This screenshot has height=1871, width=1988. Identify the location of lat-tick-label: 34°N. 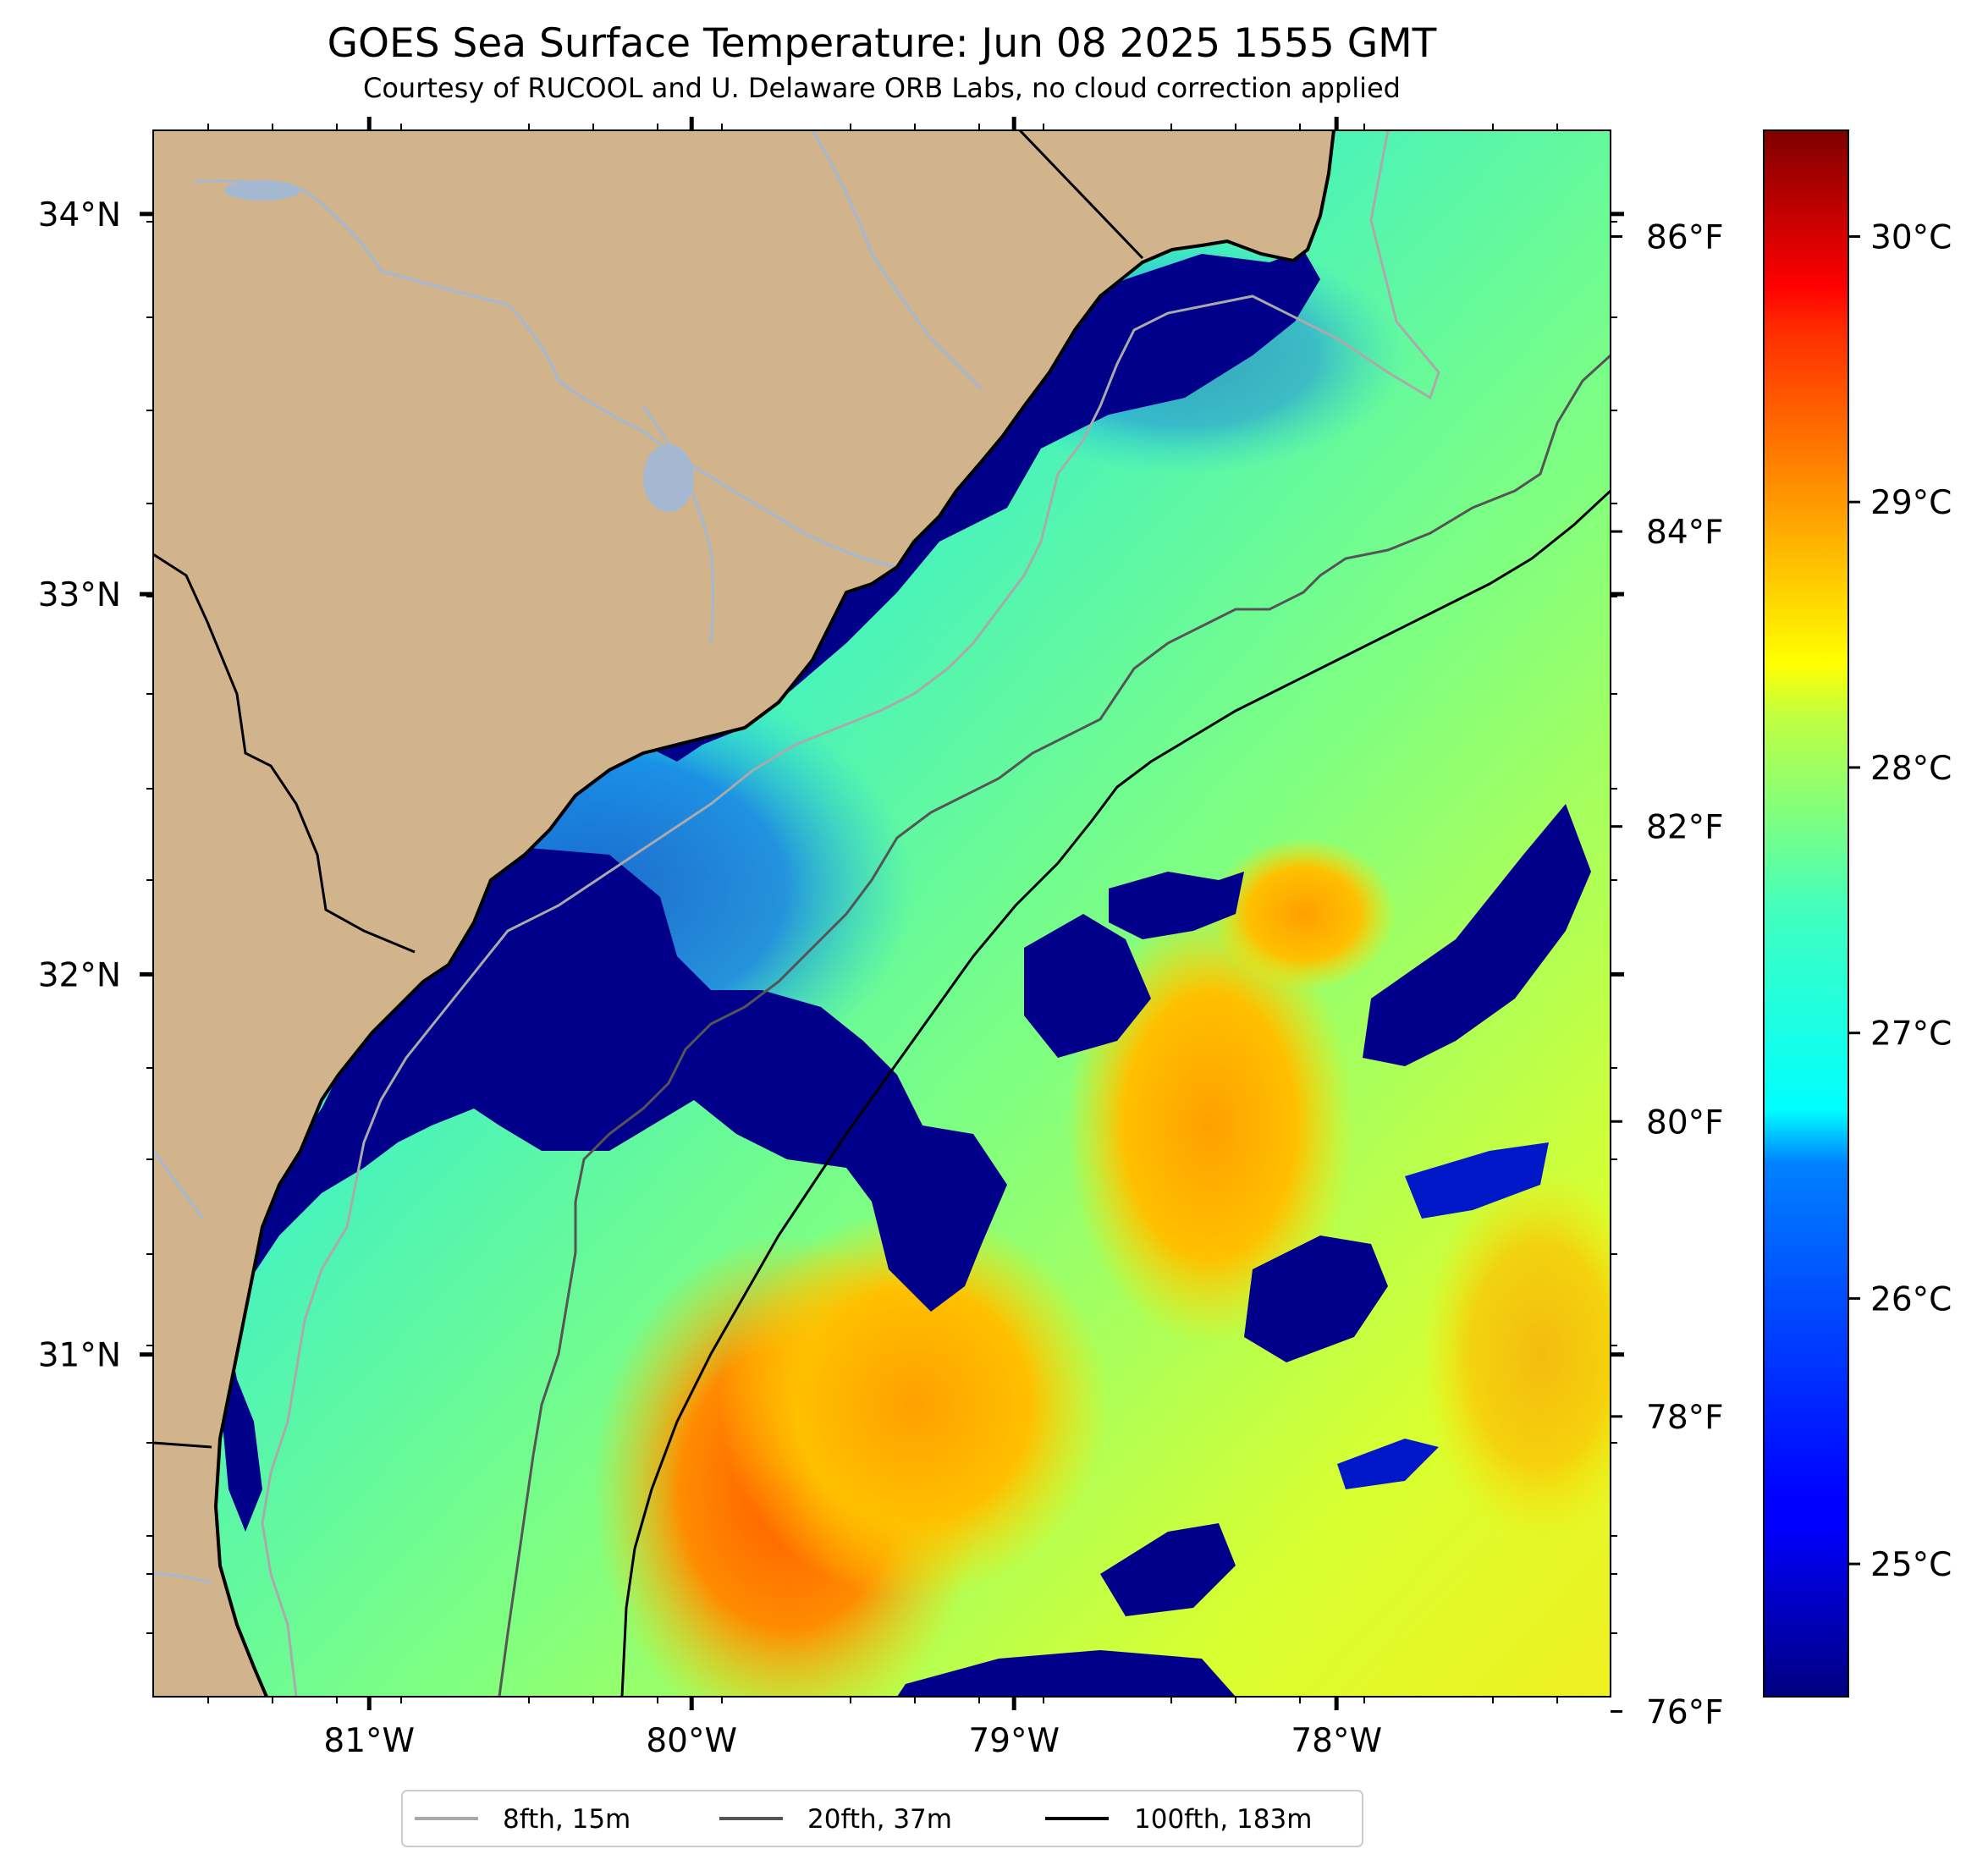
(79, 215).